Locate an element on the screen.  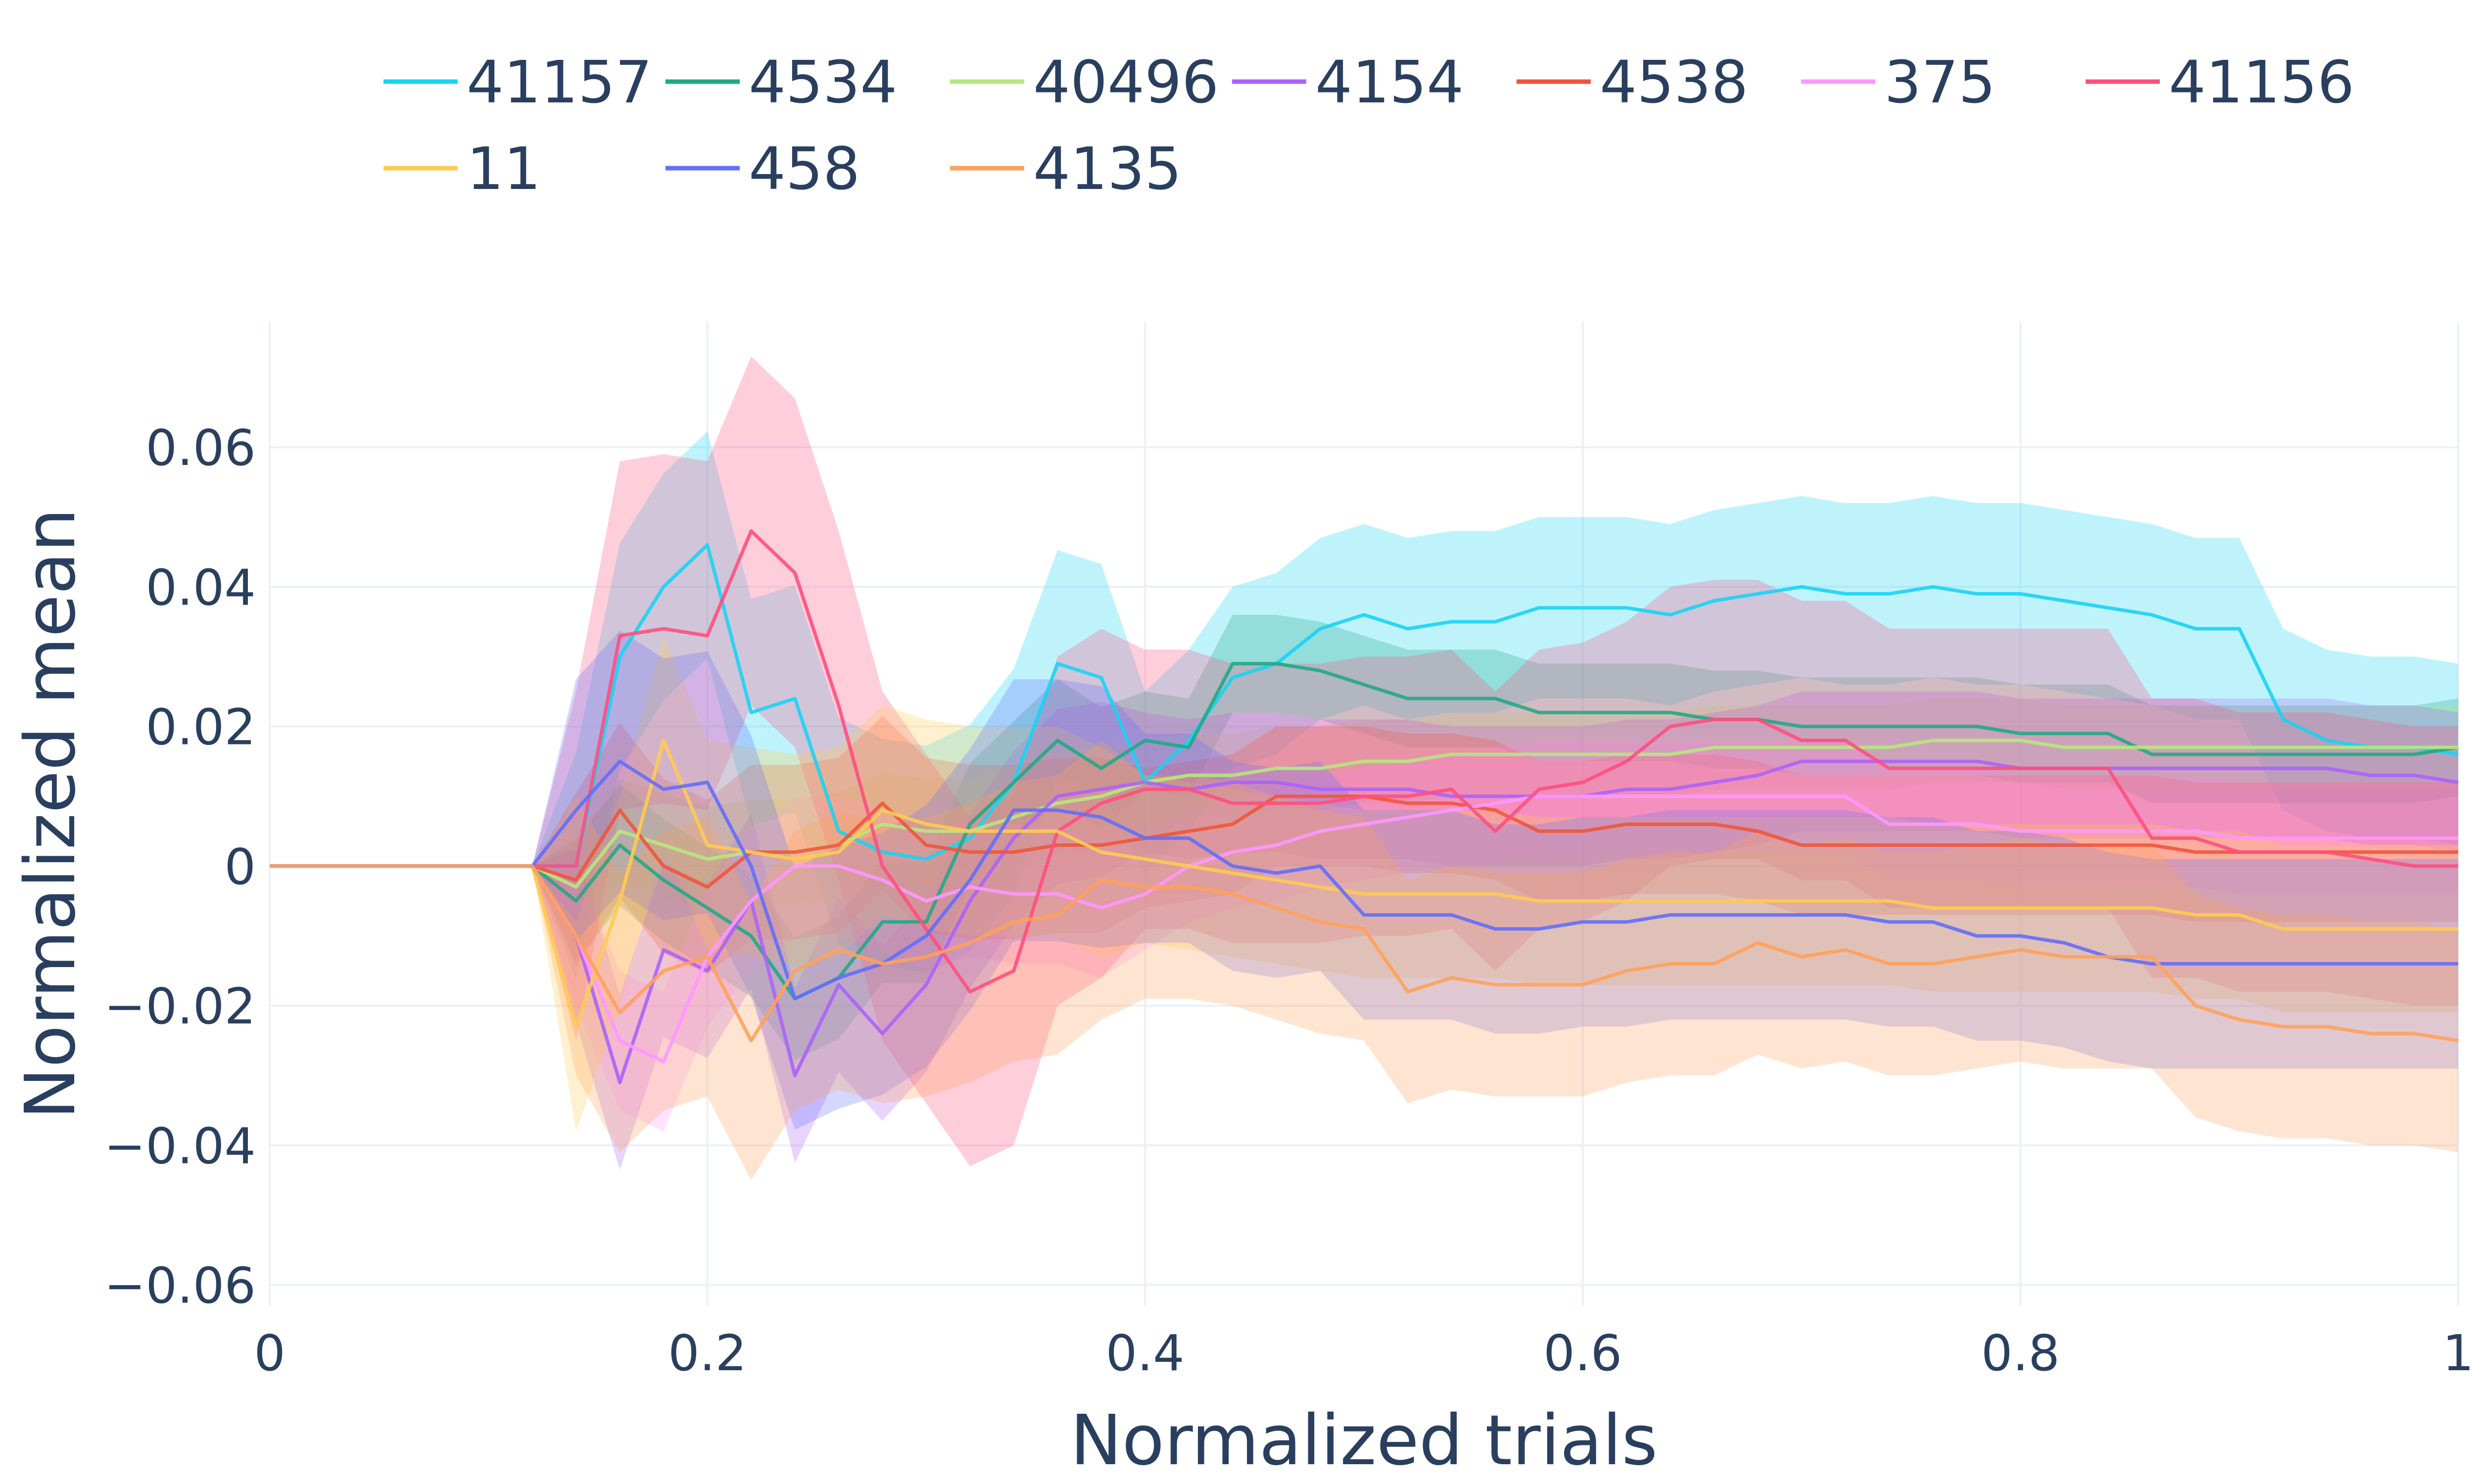
x-tick-label: 0 is located at coordinates (269, 1353).